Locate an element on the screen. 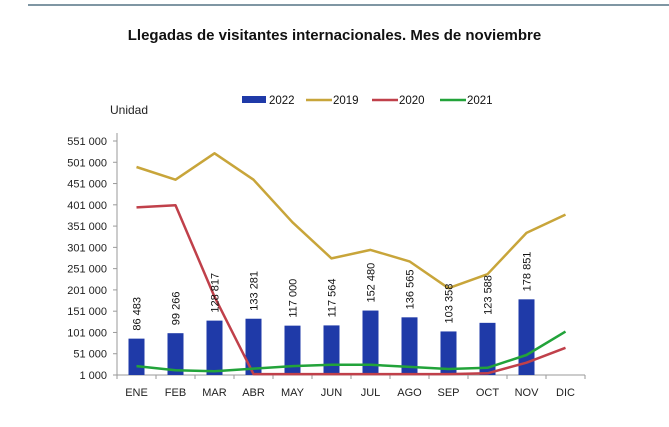 The image size is (669, 427). x-tick-label: SEP is located at coordinates (448, 393).